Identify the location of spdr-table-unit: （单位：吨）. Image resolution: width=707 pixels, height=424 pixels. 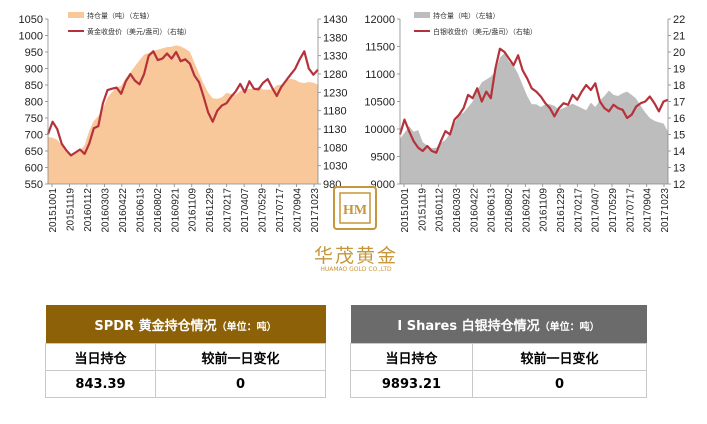
(246, 327).